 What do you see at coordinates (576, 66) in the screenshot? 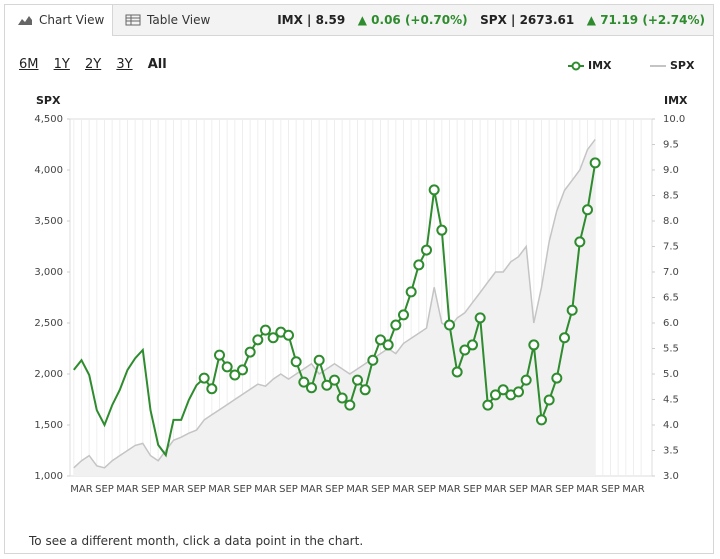
I see `legend-marker` at bounding box center [576, 66].